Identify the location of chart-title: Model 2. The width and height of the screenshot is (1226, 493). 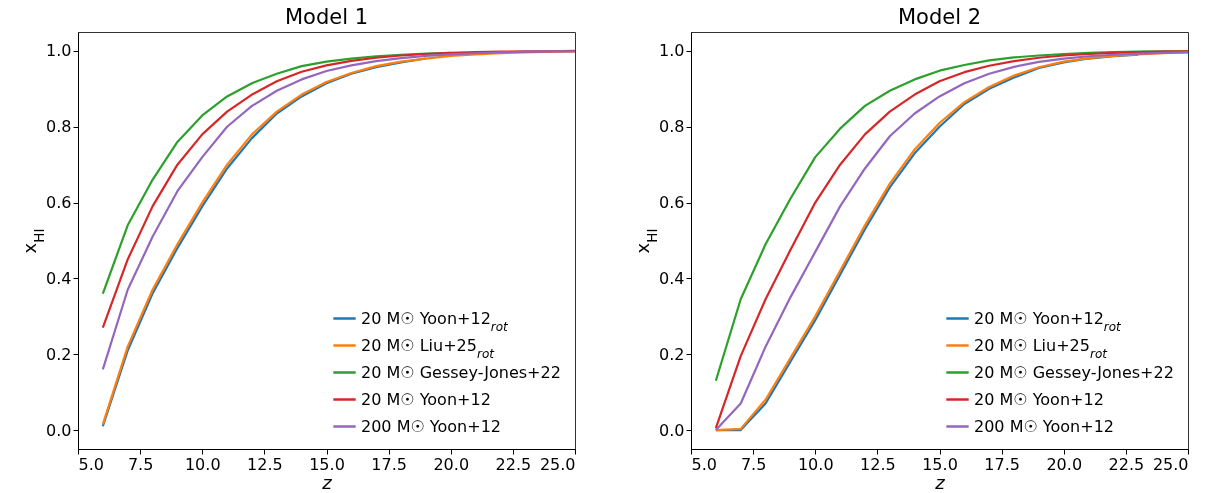
(939, 17).